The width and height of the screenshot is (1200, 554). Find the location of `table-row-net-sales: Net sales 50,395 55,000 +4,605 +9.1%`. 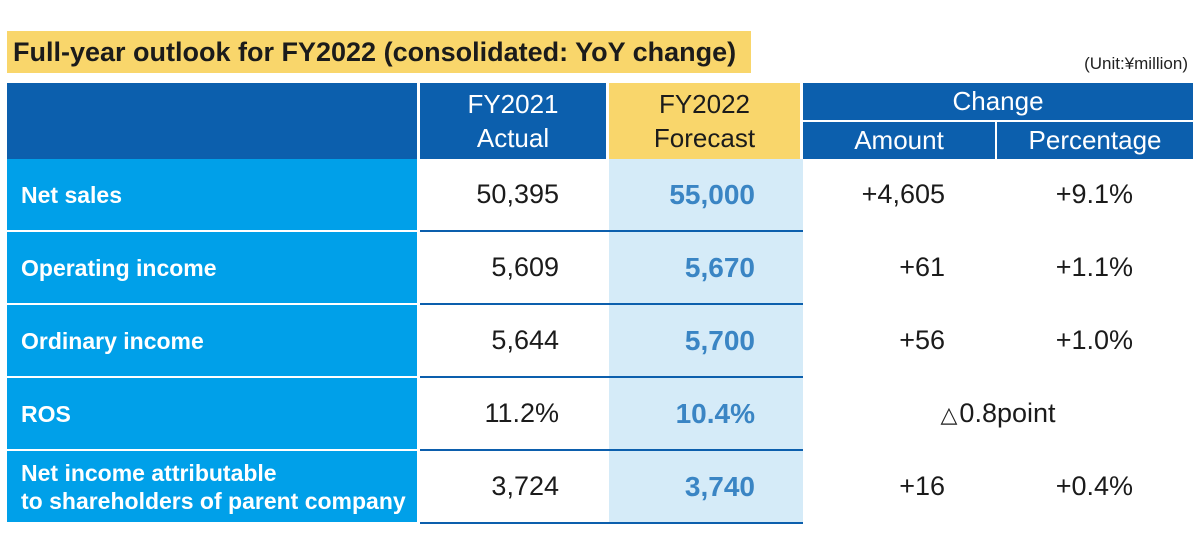

table-row-net-sales: Net sales 50,395 55,000 +4,605 +9.1% is located at coordinates (600, 195).